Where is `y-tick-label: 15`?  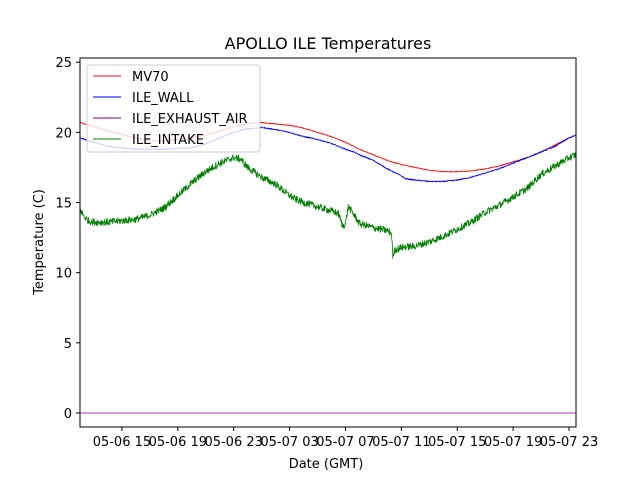
y-tick-label: 15 is located at coordinates (63, 204).